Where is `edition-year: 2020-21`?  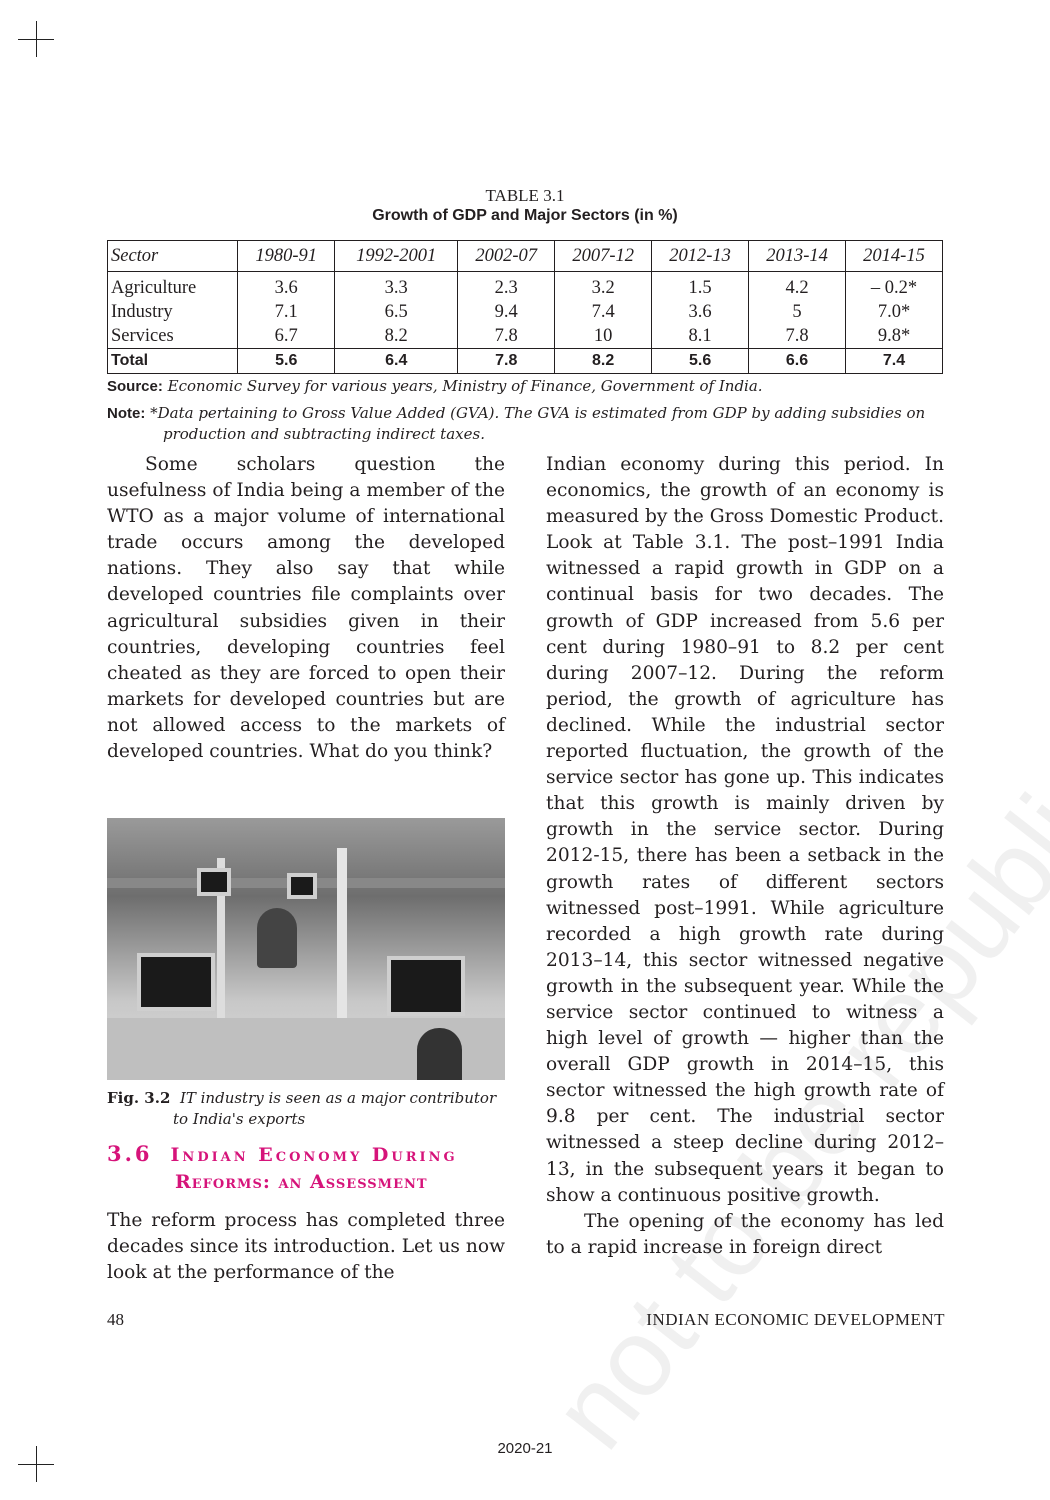
edition-year: 2020-21 is located at coordinates (525, 1448).